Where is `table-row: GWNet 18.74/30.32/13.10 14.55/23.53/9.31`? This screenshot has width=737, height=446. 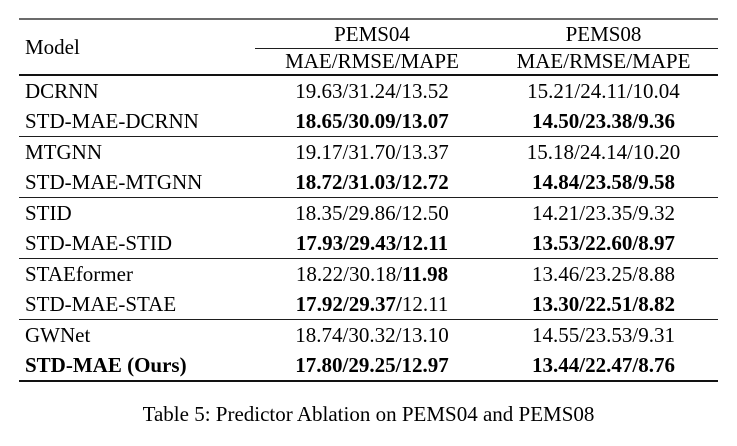
table-row: GWNet 18.74/30.32/13.10 14.55/23.53/9.31 is located at coordinates (368, 334).